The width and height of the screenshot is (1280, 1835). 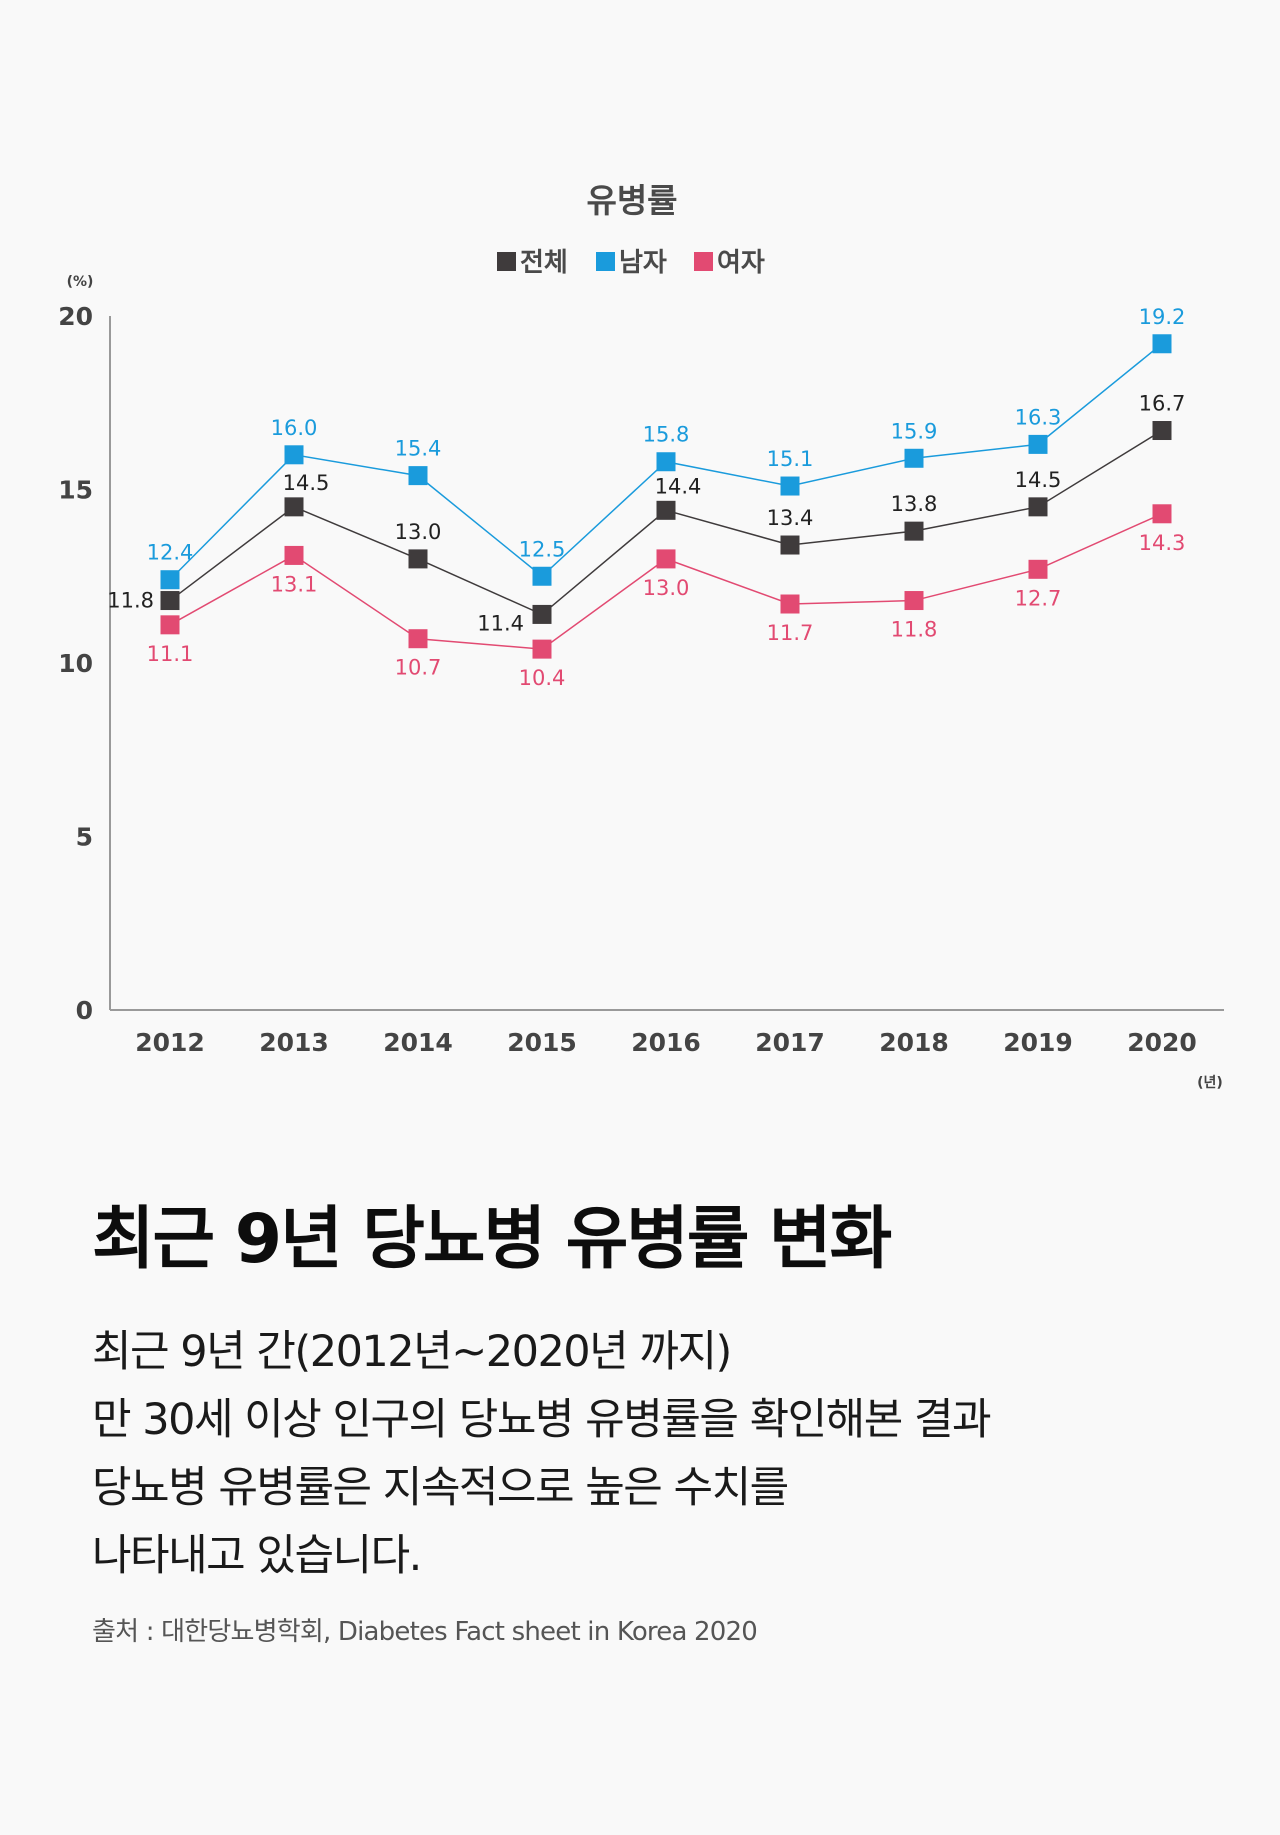 I want to click on data-label-male: 15.8, so click(x=666, y=435).